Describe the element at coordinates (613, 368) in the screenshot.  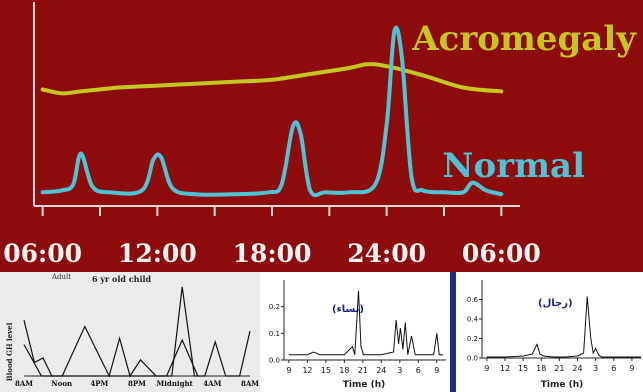
I see `panel3-x-tick-label: 6` at that location.